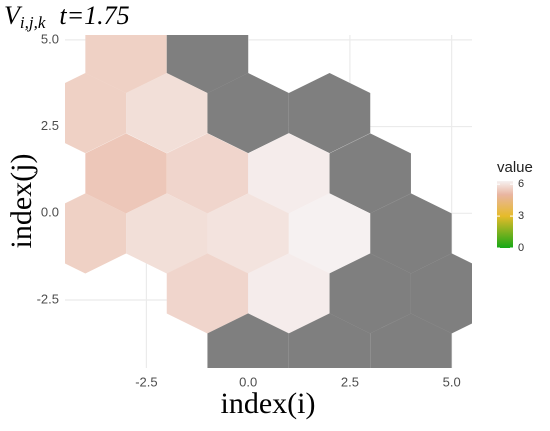 The width and height of the screenshot is (550, 431). Describe the element at coordinates (50, 212) in the screenshot. I see `y-tick-label: 0.0` at that location.